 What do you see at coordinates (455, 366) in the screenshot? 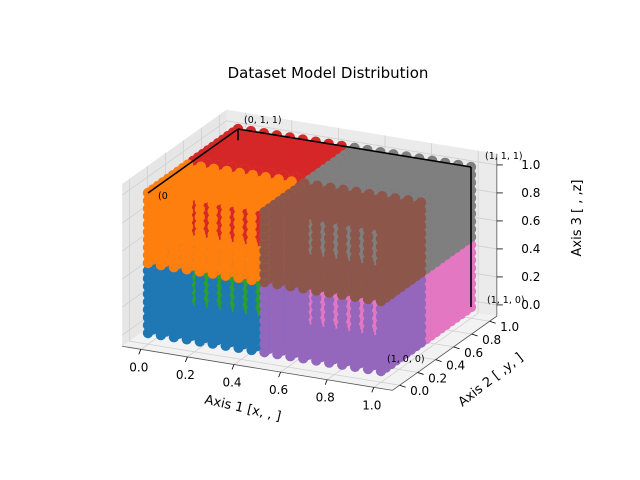
I see `y-tick-label: 0.4` at bounding box center [455, 366].